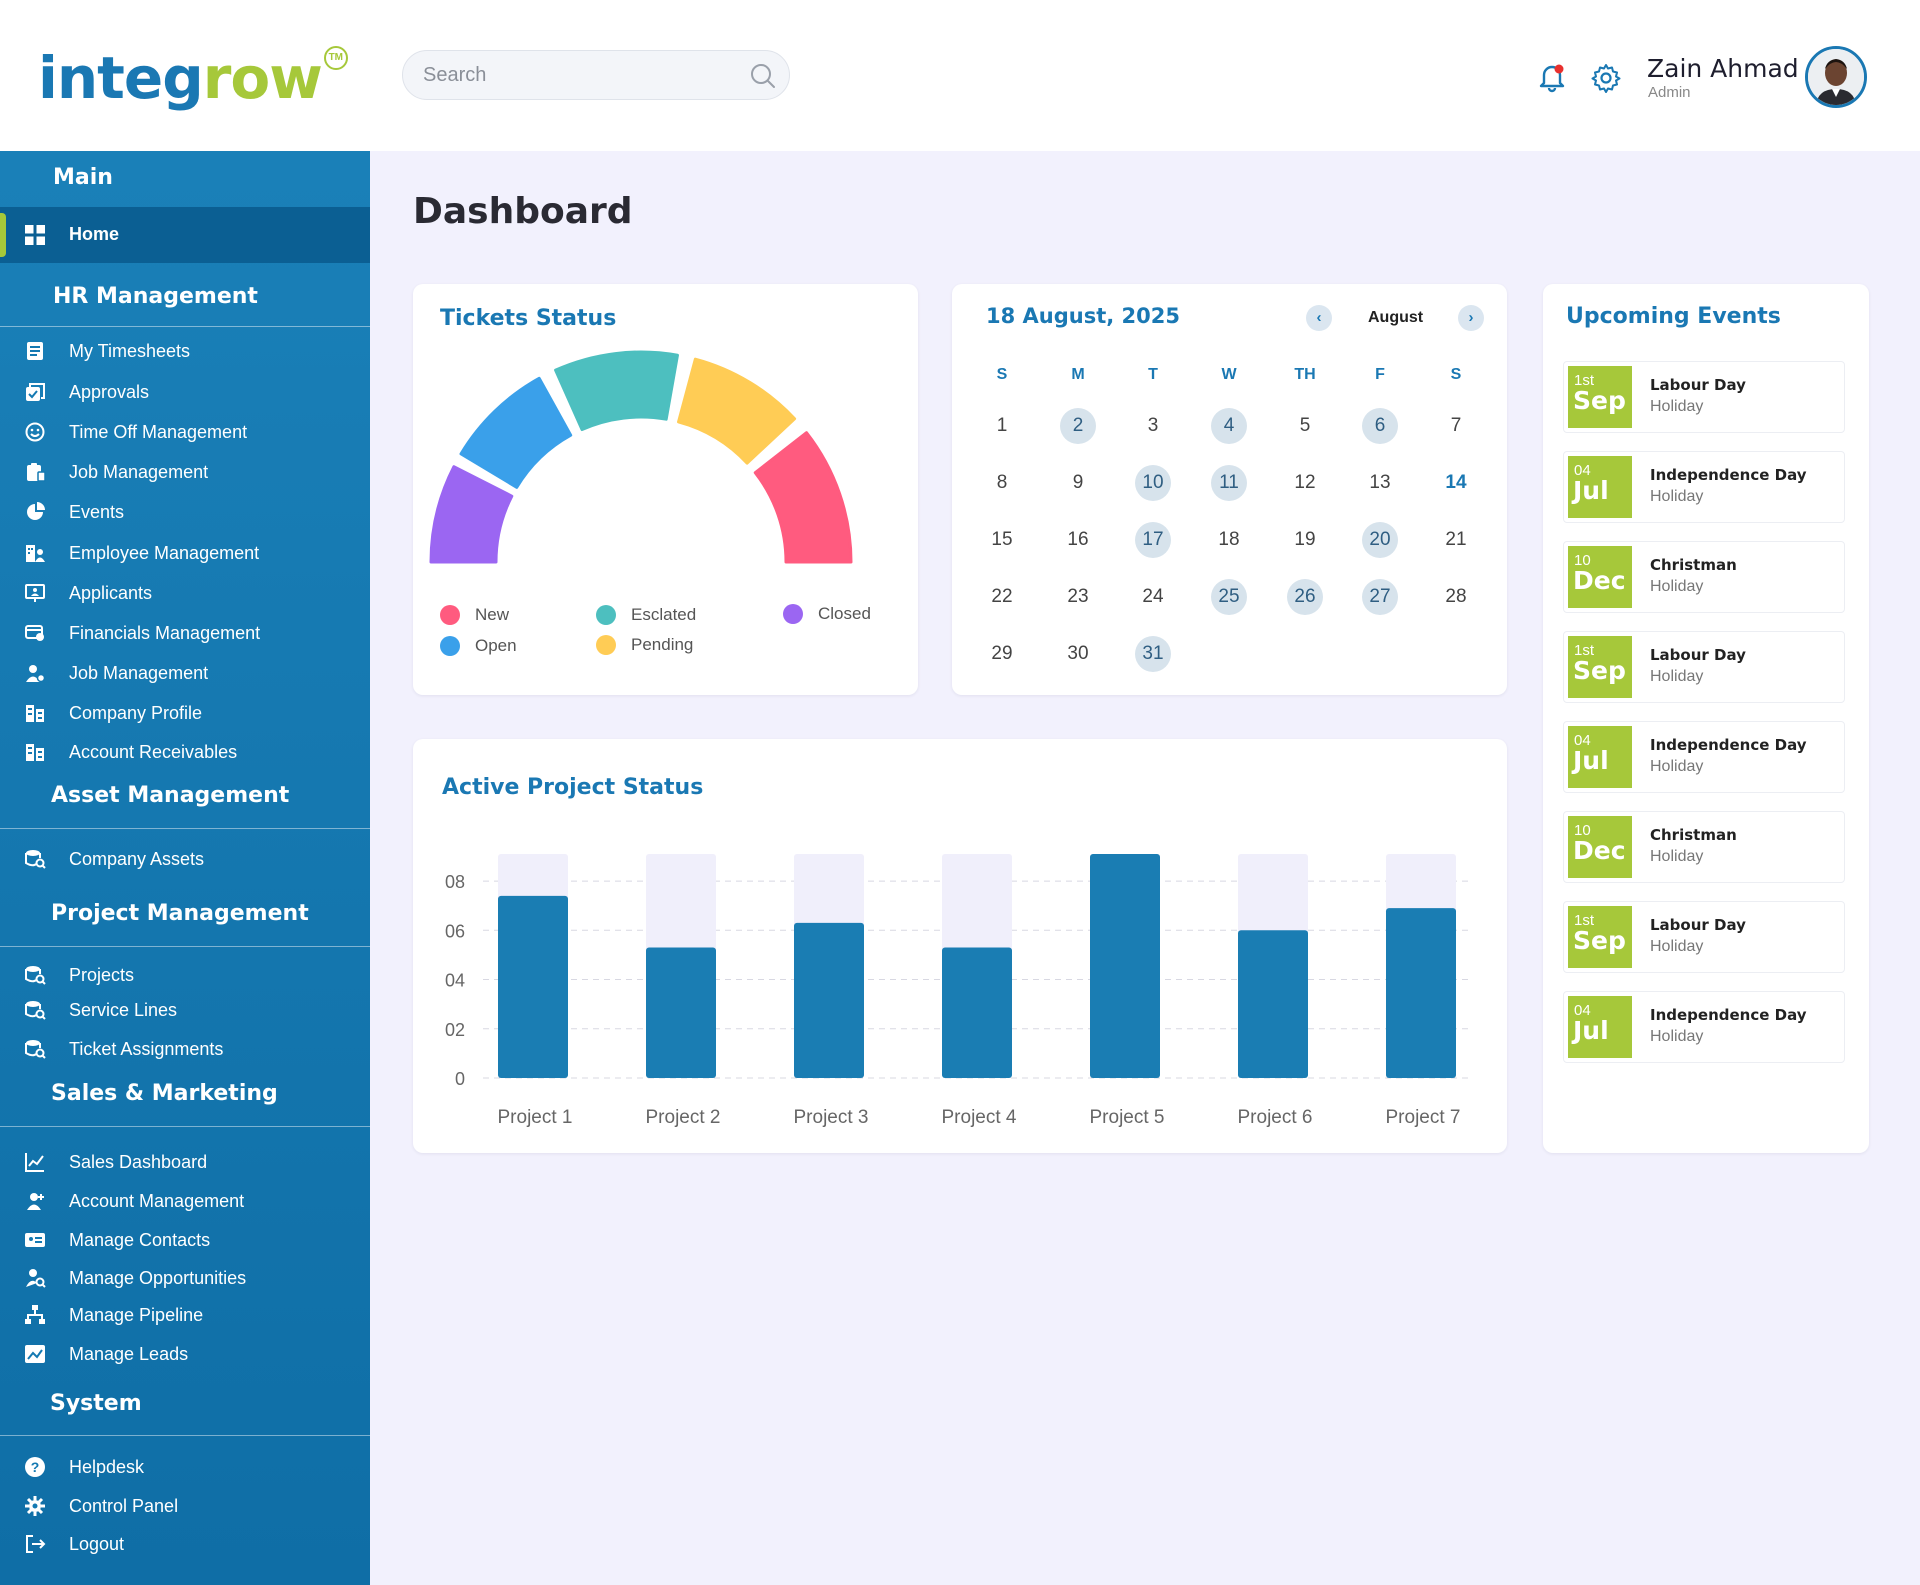 The width and height of the screenshot is (1920, 1585). I want to click on user-name: Zain Ahmad, so click(1723, 68).